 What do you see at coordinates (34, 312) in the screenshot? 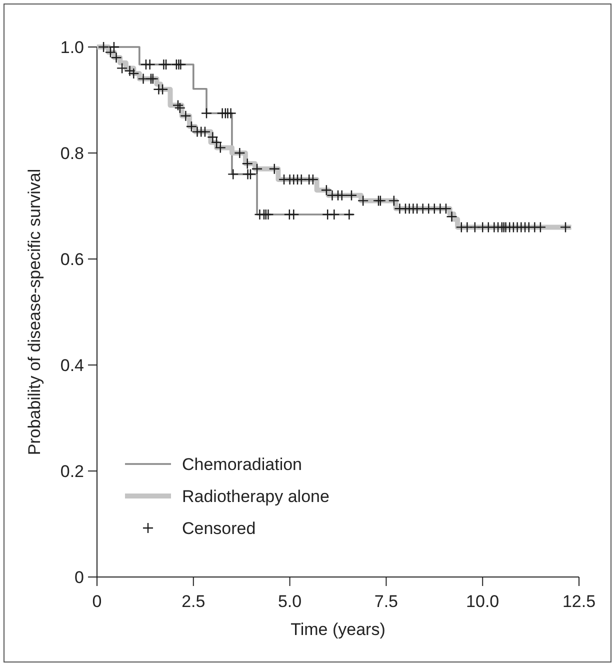
I see `y-axis-title: Probability of disease-specific survival` at bounding box center [34, 312].